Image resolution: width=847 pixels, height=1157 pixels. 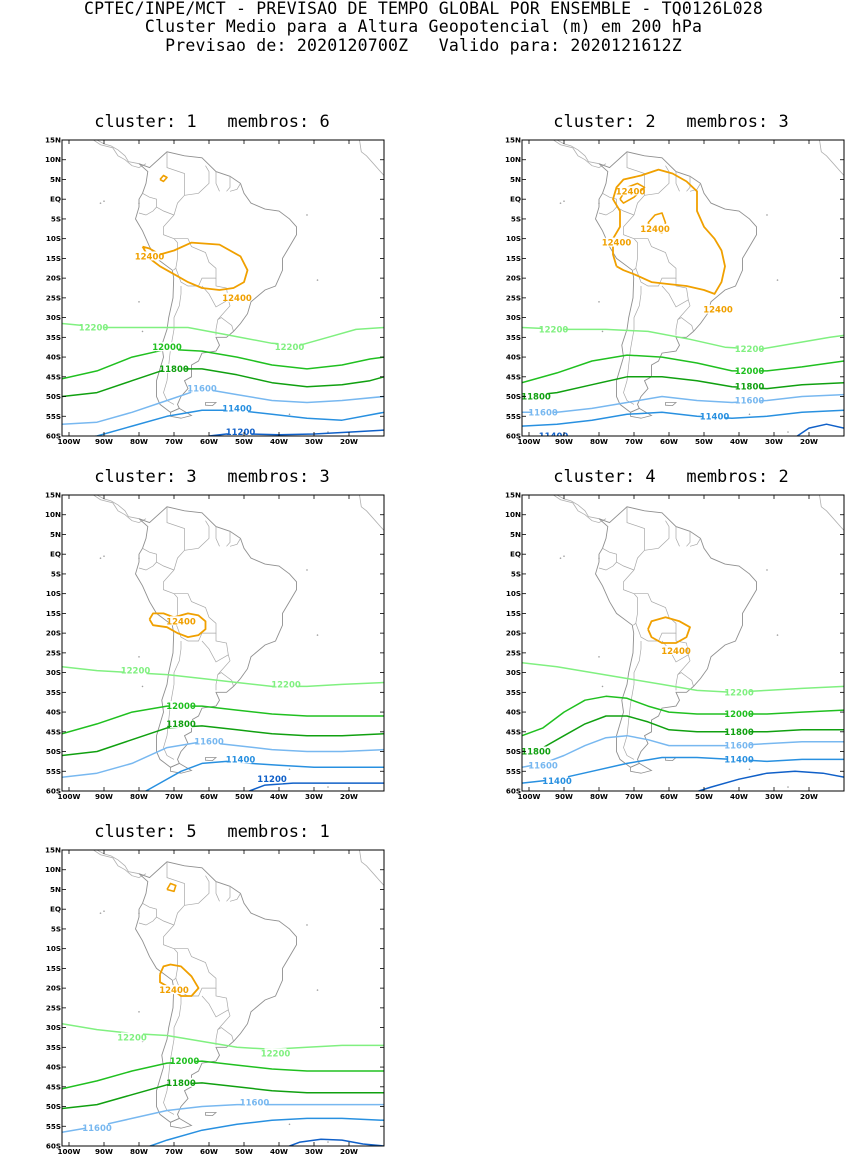 What do you see at coordinates (237, 299) in the screenshot?
I see `contour-label: 12400` at bounding box center [237, 299].